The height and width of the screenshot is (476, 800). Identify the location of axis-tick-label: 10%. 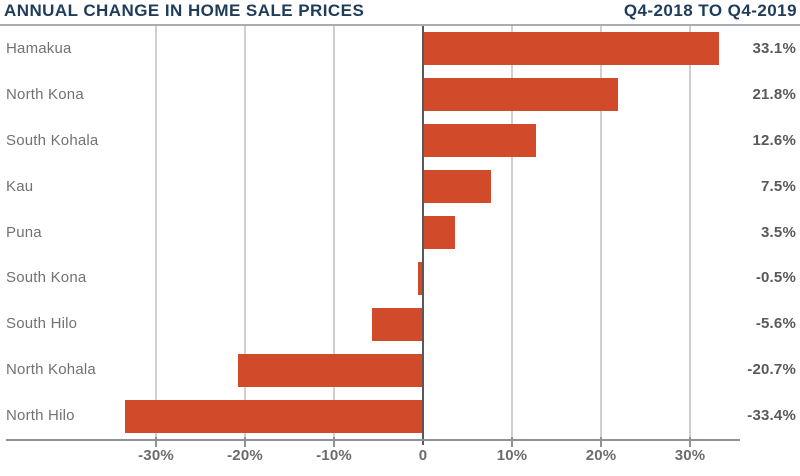
(512, 455).